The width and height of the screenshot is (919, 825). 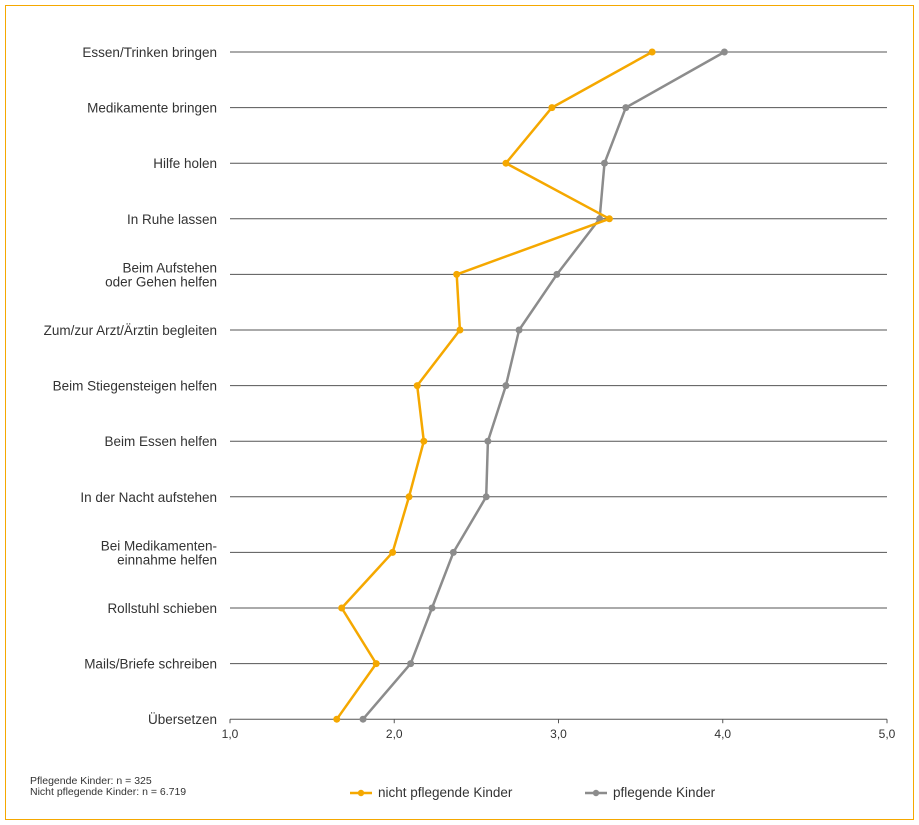 What do you see at coordinates (161, 281) in the screenshot?
I see `category-label-line: oder Gehen helfen` at bounding box center [161, 281].